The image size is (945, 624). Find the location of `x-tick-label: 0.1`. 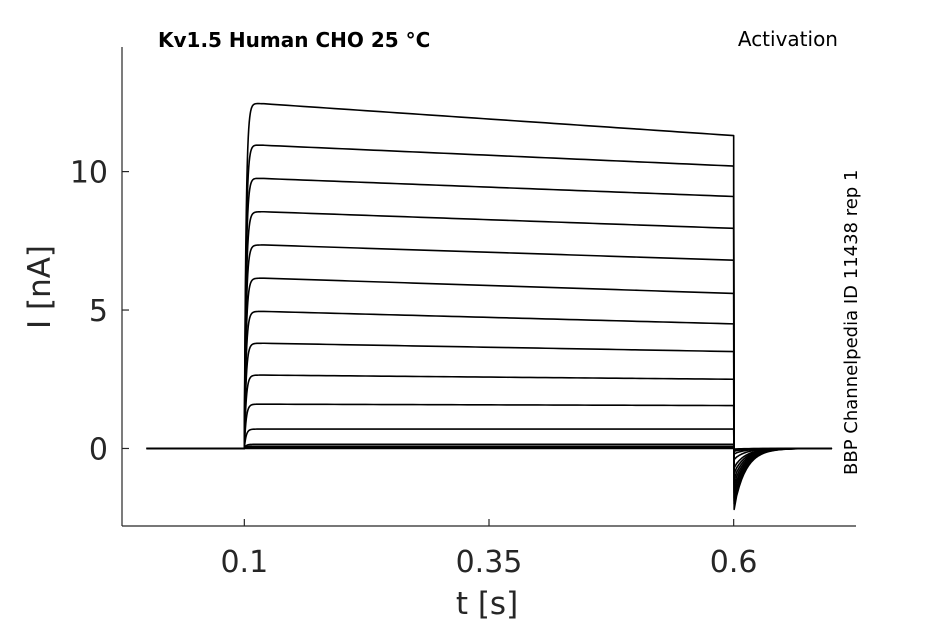

x-tick-label: 0.1 is located at coordinates (244, 562).